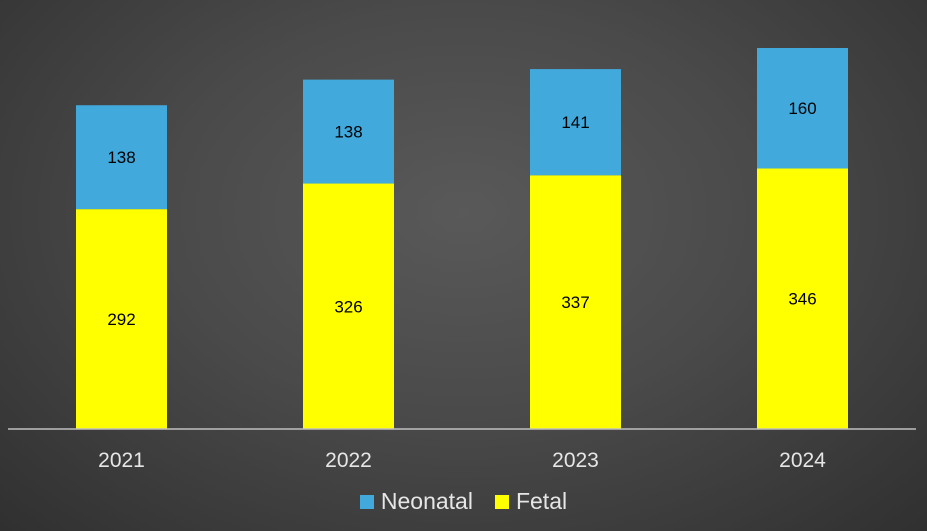 The height and width of the screenshot is (531, 927). I want to click on bar-neonatal-2021, so click(121, 157).